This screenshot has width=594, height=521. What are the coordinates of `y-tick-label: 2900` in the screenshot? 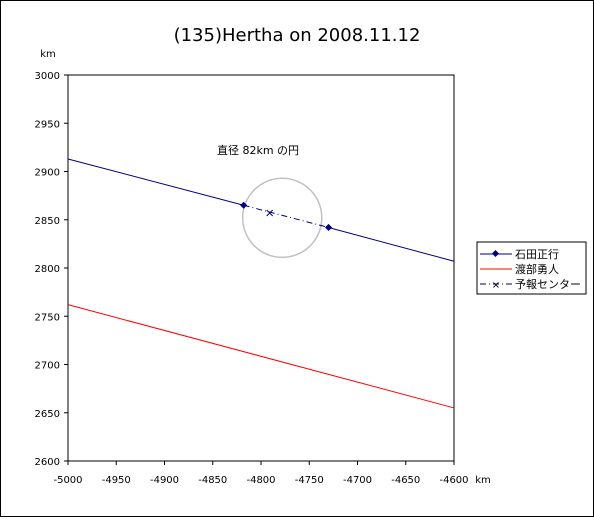 It's located at (47, 173).